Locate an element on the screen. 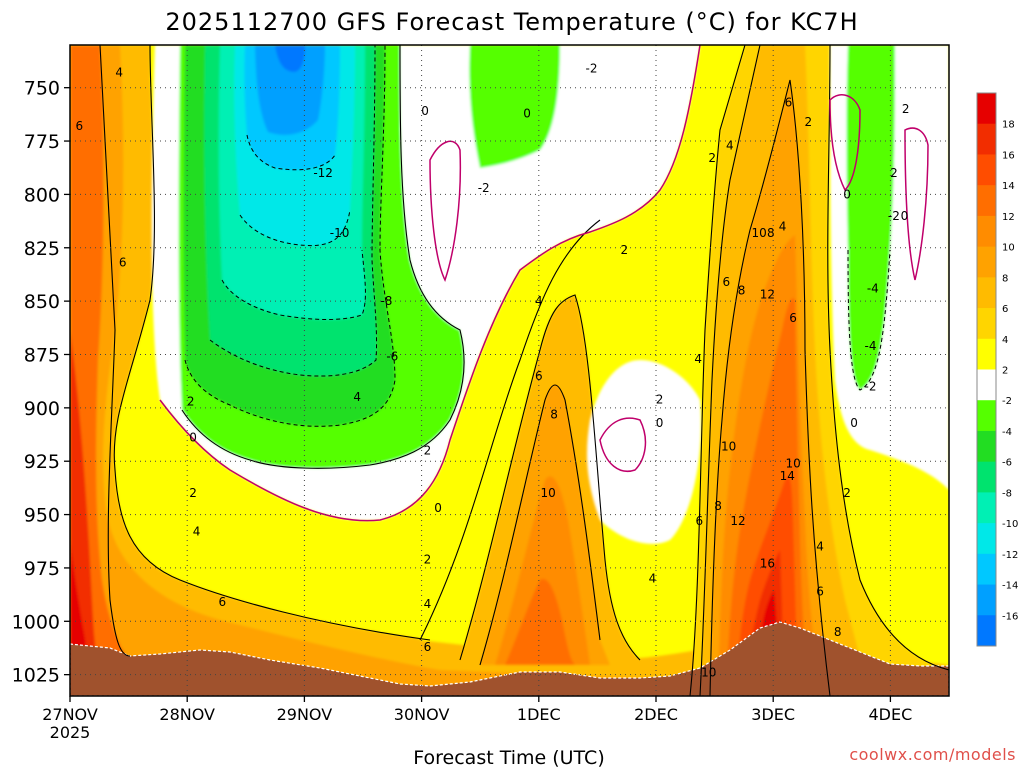 The image size is (1024, 768). x-tick-label: 2DEC is located at coordinates (656, 714).